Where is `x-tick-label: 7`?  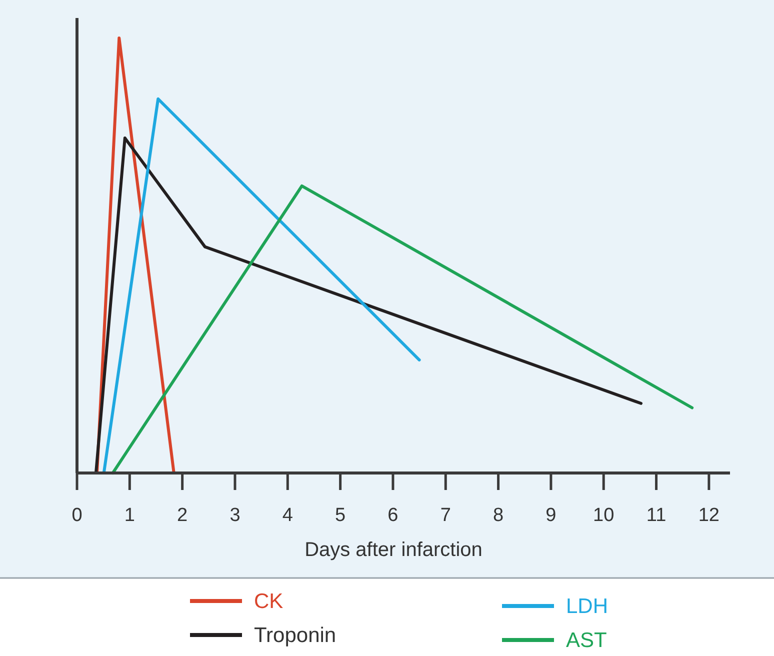 x-tick-label: 7 is located at coordinates (445, 515).